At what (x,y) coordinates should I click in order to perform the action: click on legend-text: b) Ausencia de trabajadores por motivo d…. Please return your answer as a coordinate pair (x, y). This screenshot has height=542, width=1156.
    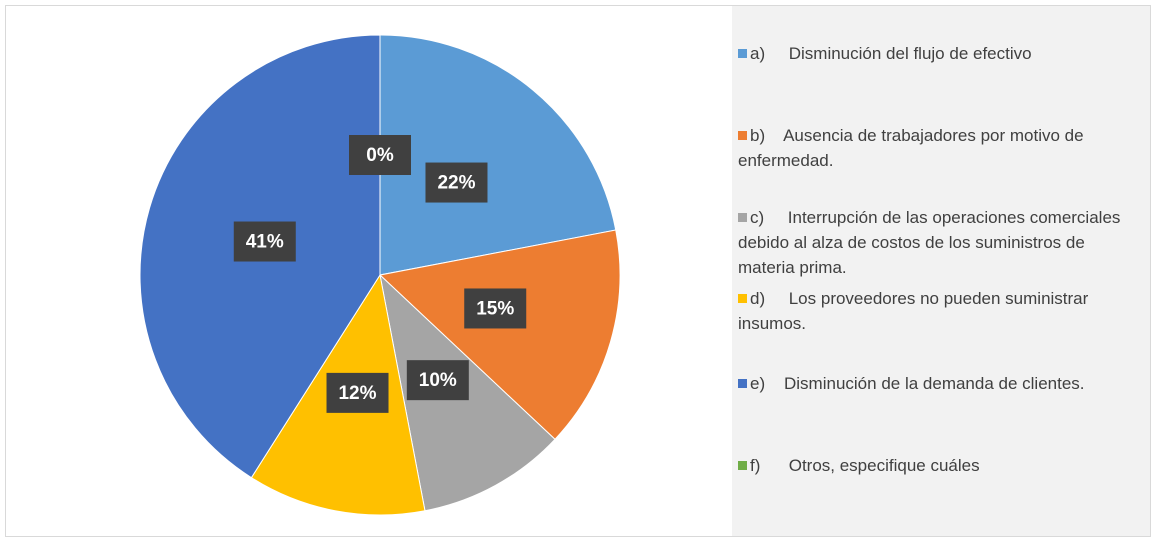
    Looking at the image, I should click on (913, 148).